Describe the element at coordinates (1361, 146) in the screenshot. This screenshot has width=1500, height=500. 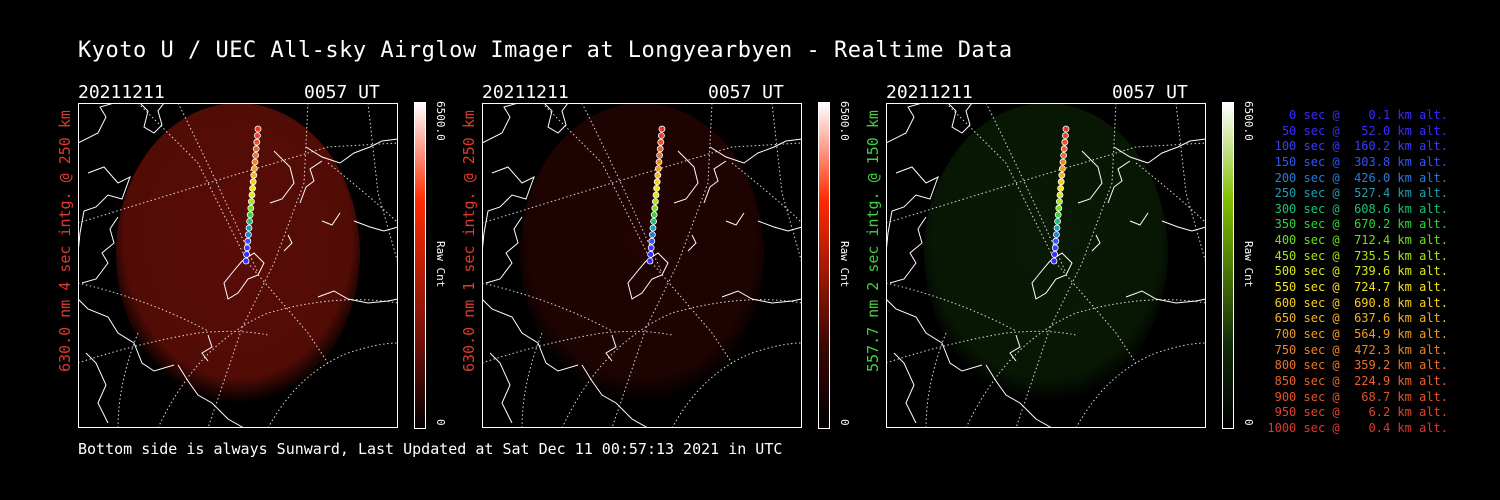
I see `legend-row: 100 sec @ 160.2 km alt.` at that location.